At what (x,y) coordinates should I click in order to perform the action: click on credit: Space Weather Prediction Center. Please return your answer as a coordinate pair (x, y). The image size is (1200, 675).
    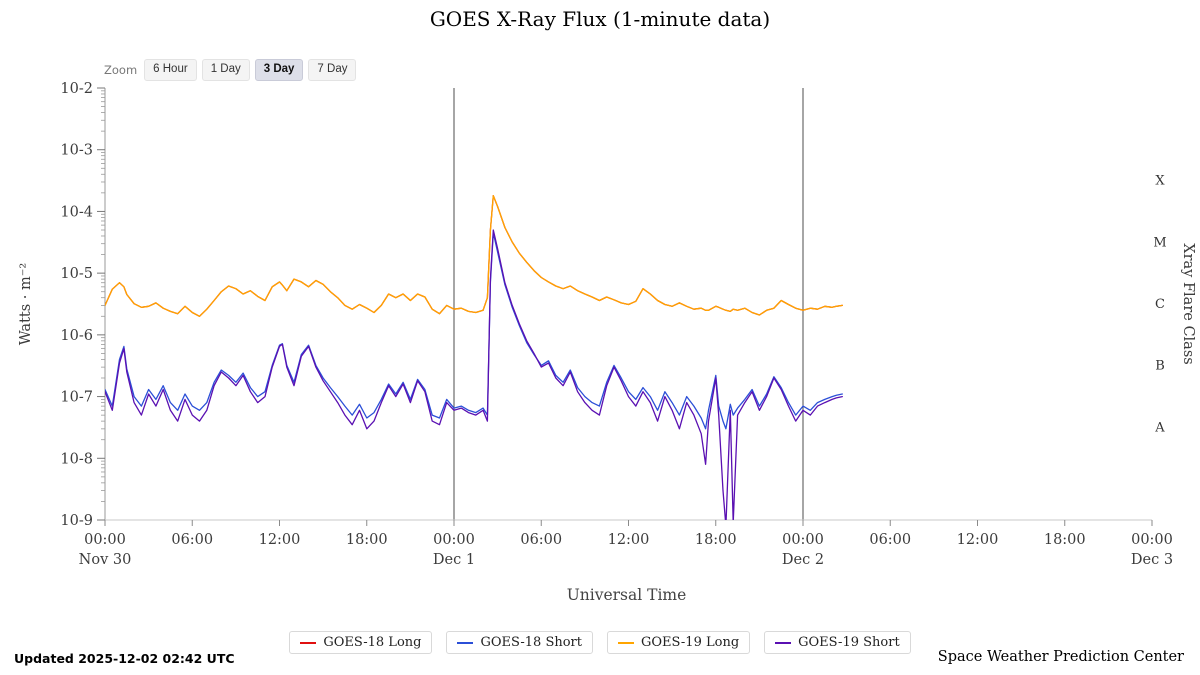
    Looking at the image, I should click on (1060, 657).